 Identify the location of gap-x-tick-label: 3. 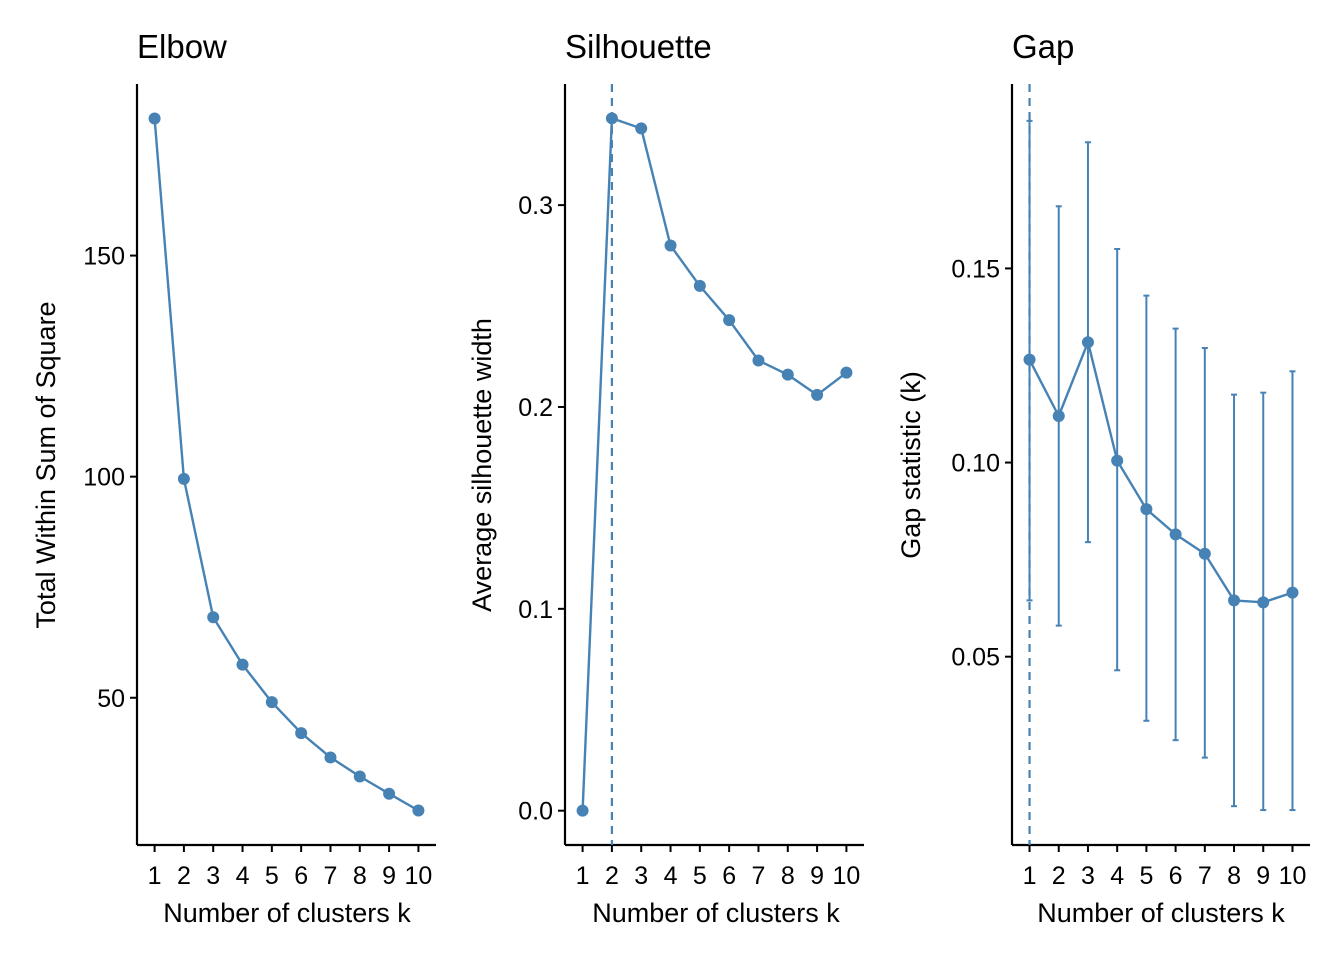
(1088, 876).